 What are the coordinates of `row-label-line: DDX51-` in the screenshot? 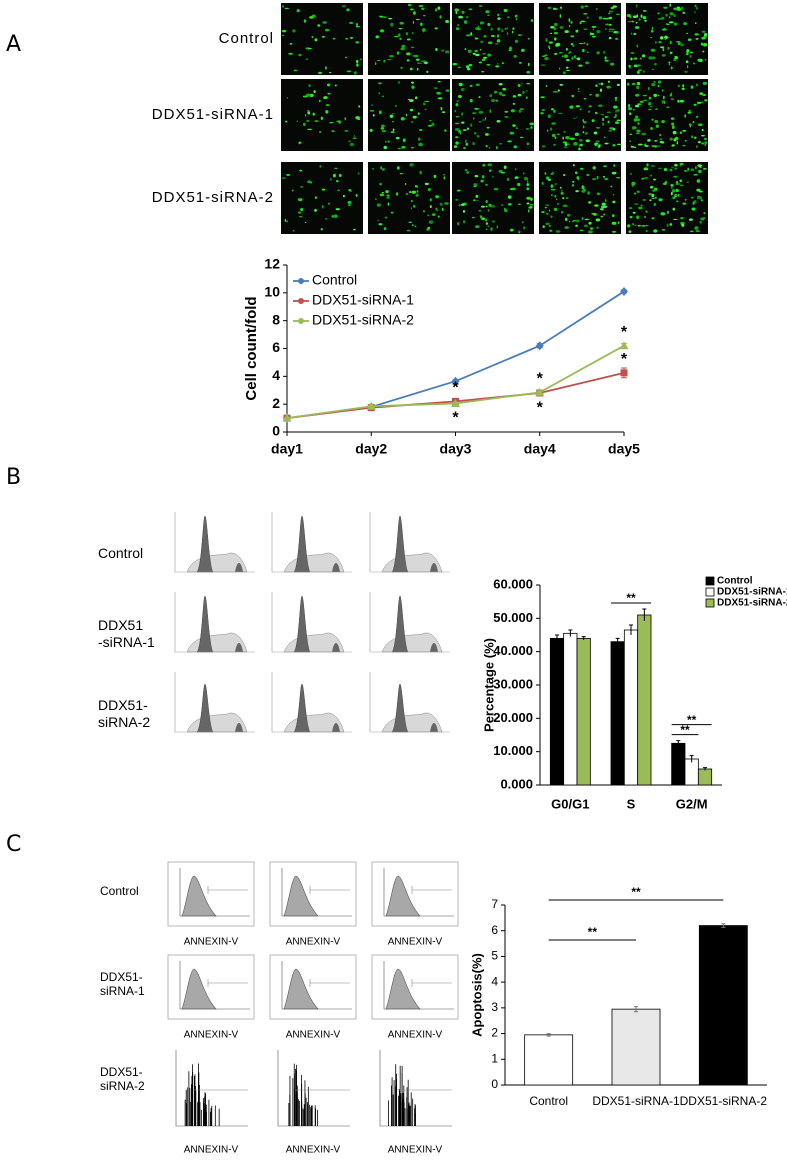 It's located at (121, 1072).